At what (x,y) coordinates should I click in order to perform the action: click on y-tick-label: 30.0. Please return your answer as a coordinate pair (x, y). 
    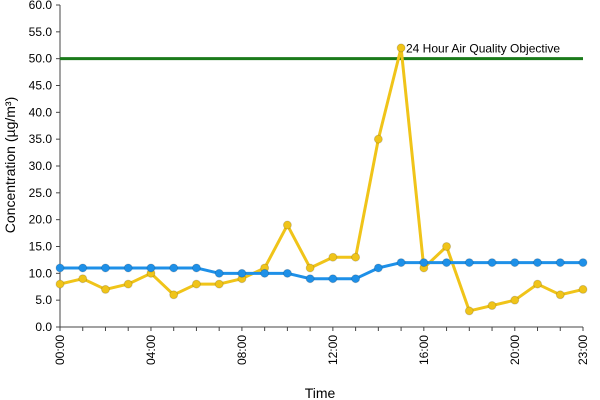
    Looking at the image, I should click on (41, 166).